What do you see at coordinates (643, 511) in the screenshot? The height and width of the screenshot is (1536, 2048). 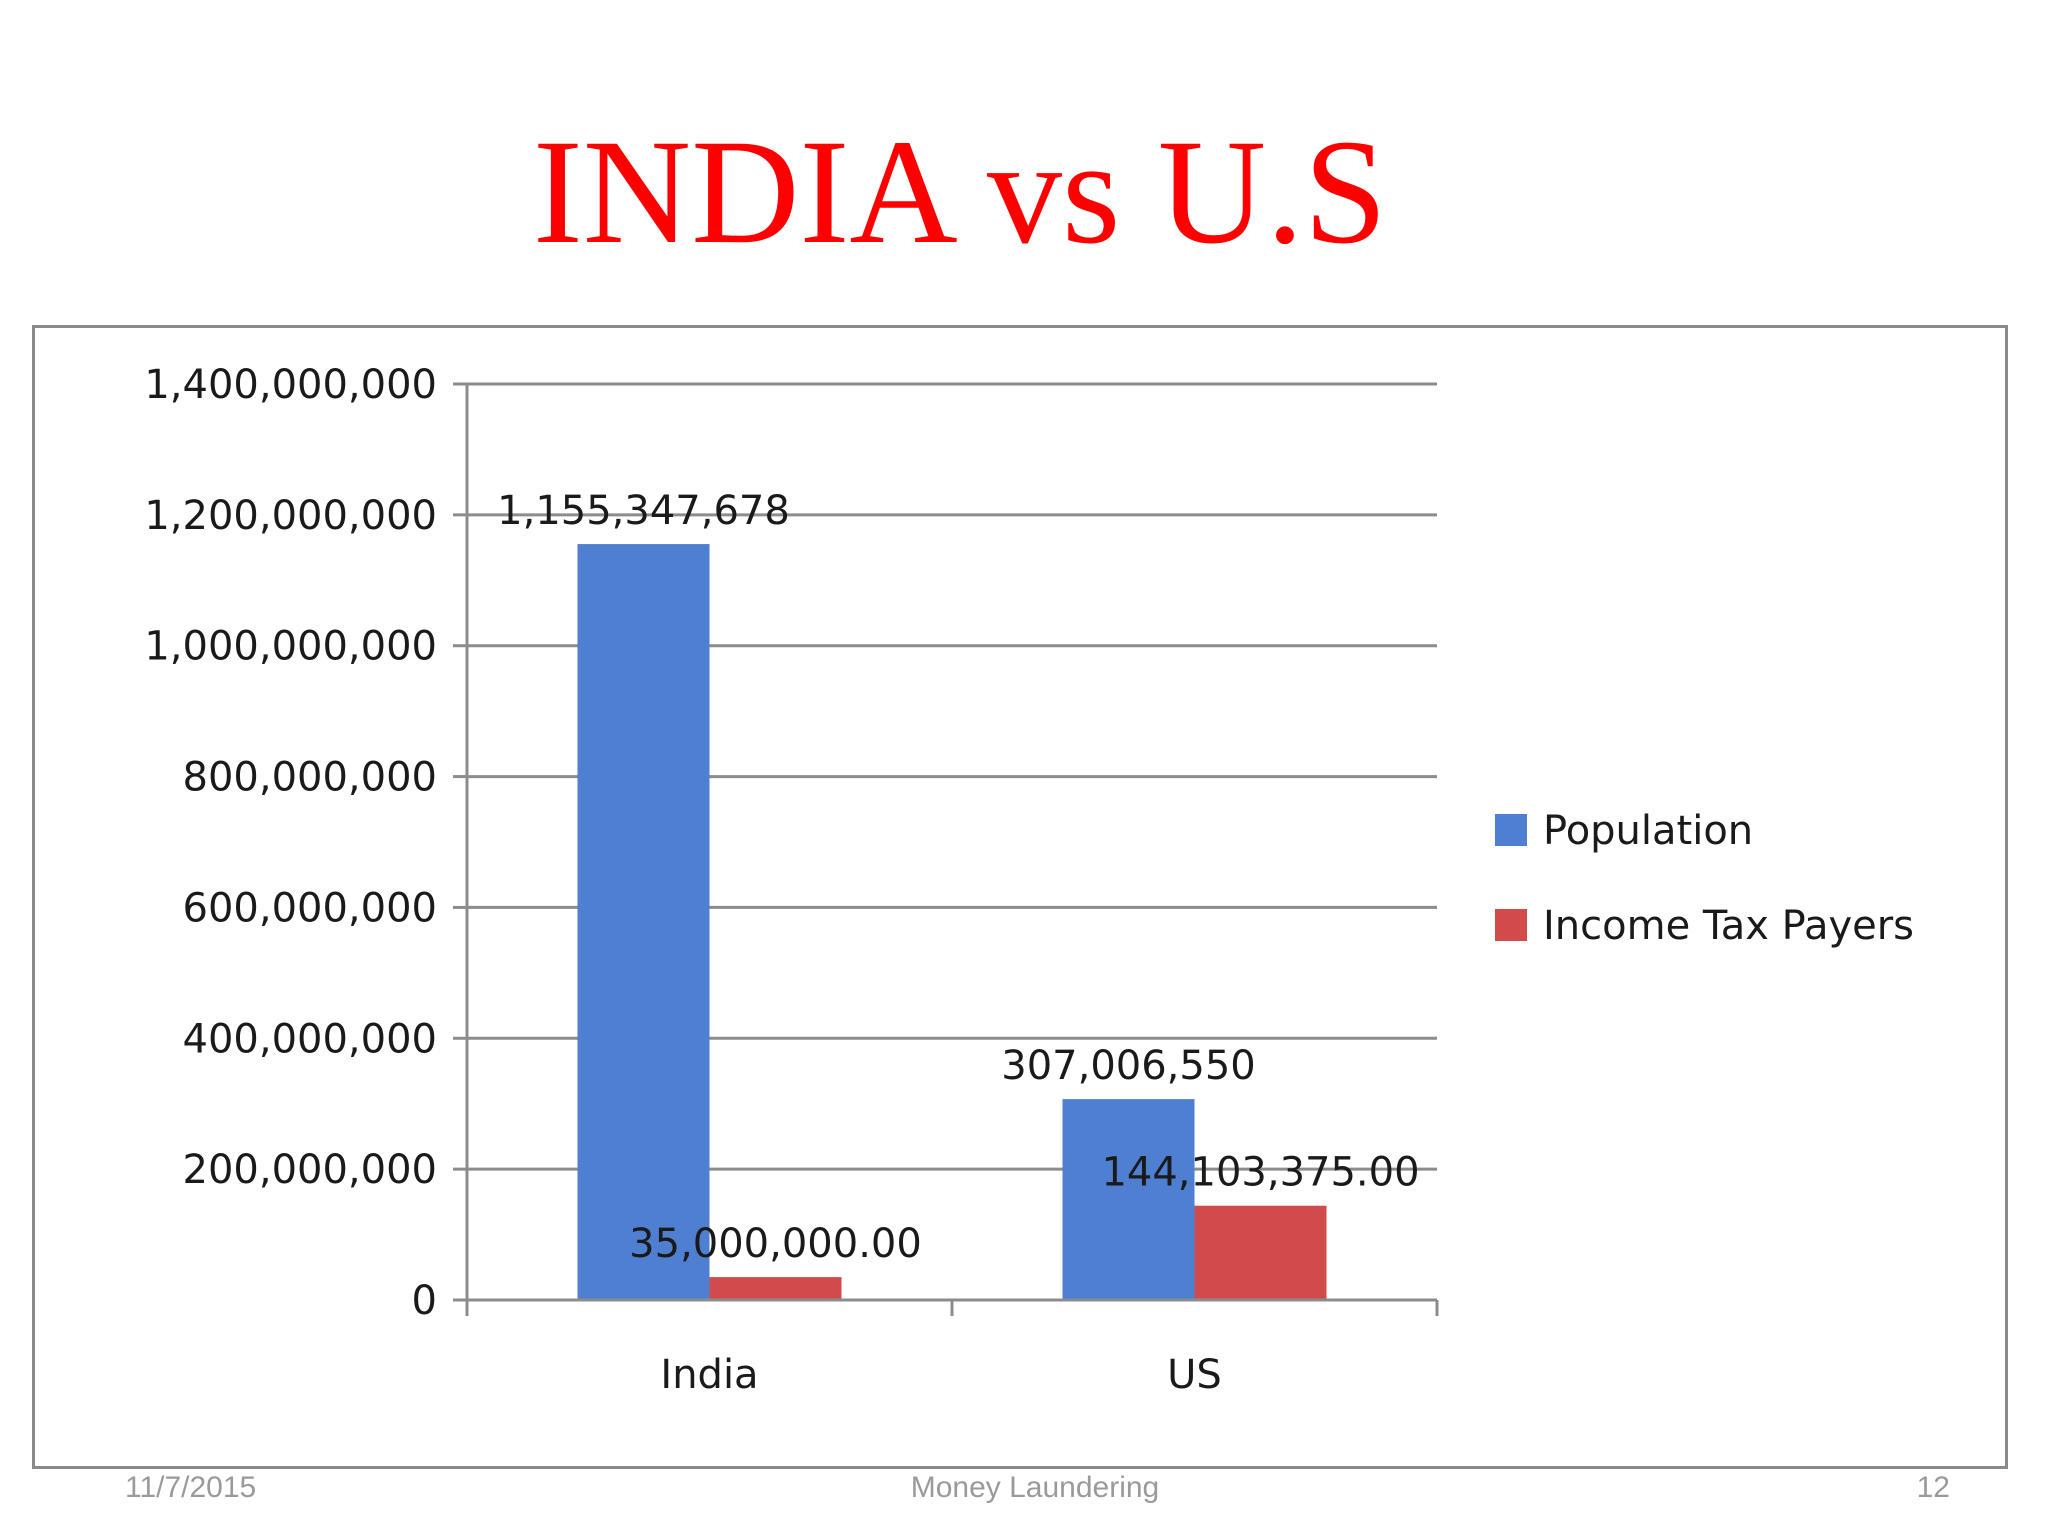 I see `data-label: 1,155,347,678` at bounding box center [643, 511].